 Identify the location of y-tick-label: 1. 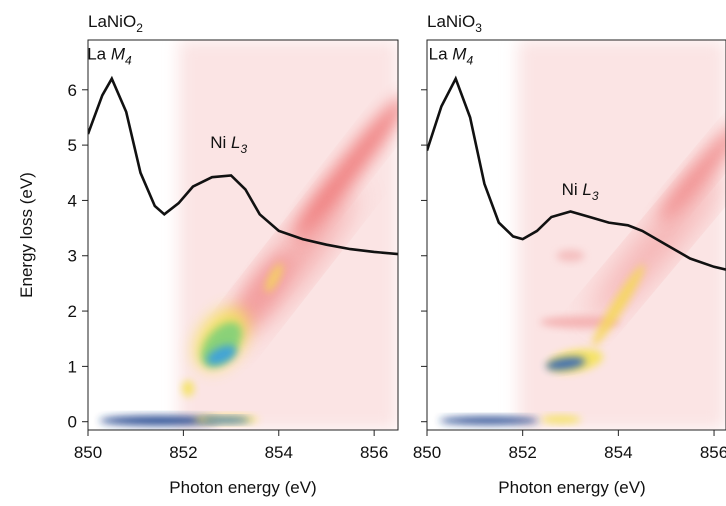
(72, 366).